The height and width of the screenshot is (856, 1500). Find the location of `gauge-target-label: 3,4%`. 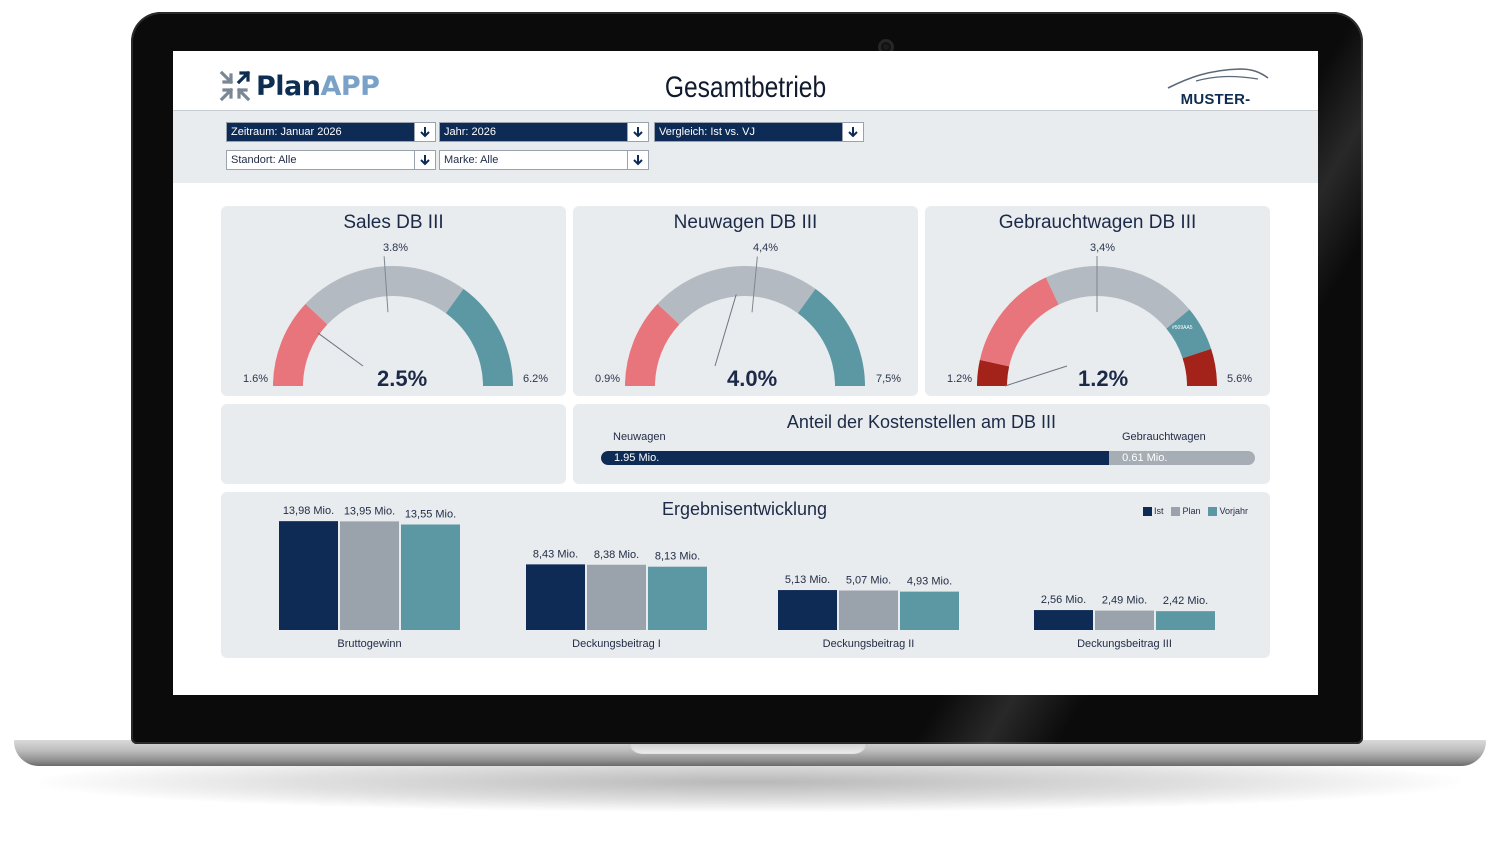

gauge-target-label: 3,4% is located at coordinates (1103, 248).